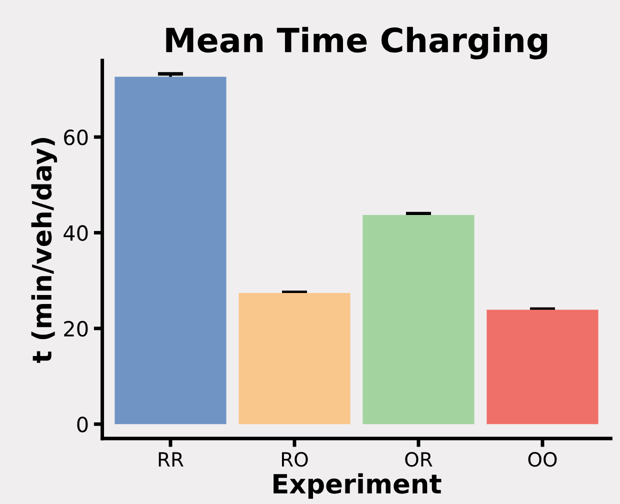 Image resolution: width=620 pixels, height=504 pixels. Describe the element at coordinates (82, 424) in the screenshot. I see `y-tick-label: 0` at that location.